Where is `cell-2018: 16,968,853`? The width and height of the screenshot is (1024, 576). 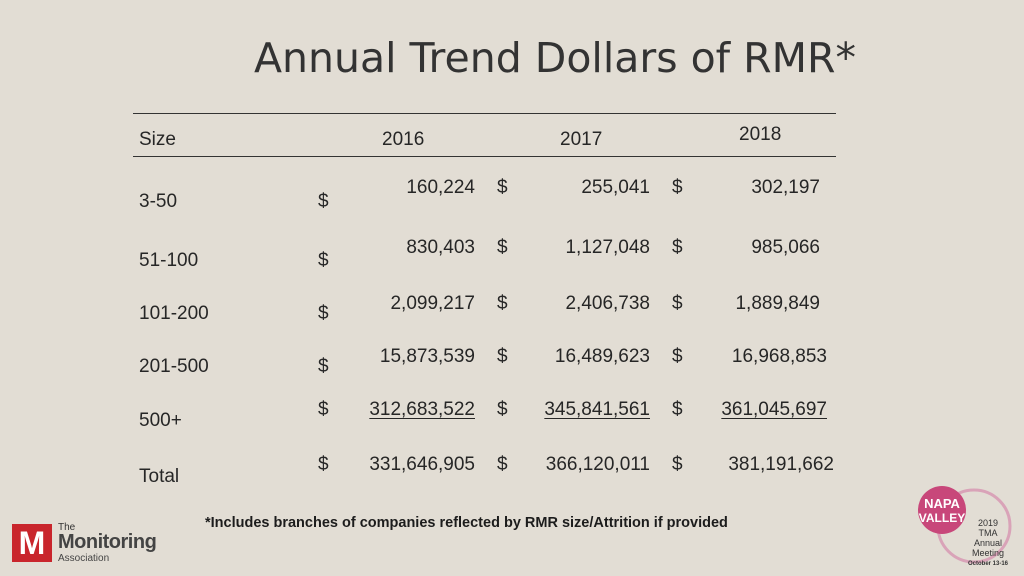
cell-2018: 16,968,853 is located at coordinates (779, 356).